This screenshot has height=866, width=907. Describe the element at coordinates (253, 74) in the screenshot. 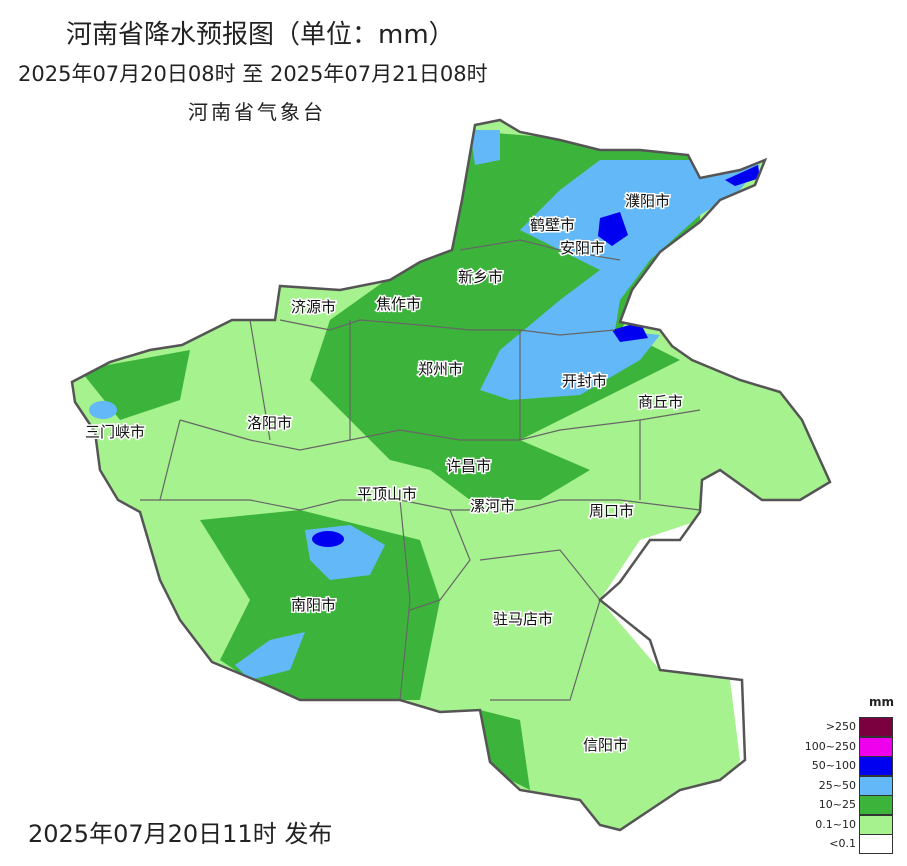

I see `forecast-period: 2025年07月20日08时 至 2025年07月21日08时` at that location.